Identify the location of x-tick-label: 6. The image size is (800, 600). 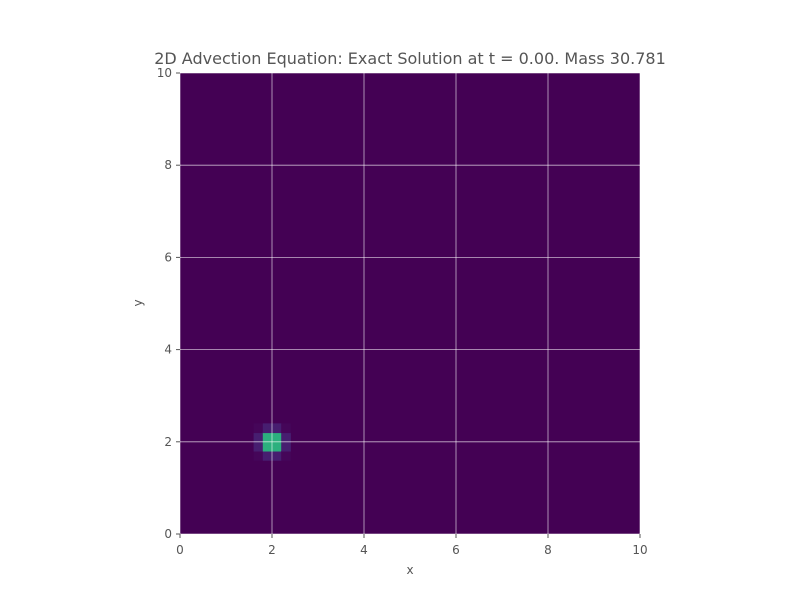
(456, 550).